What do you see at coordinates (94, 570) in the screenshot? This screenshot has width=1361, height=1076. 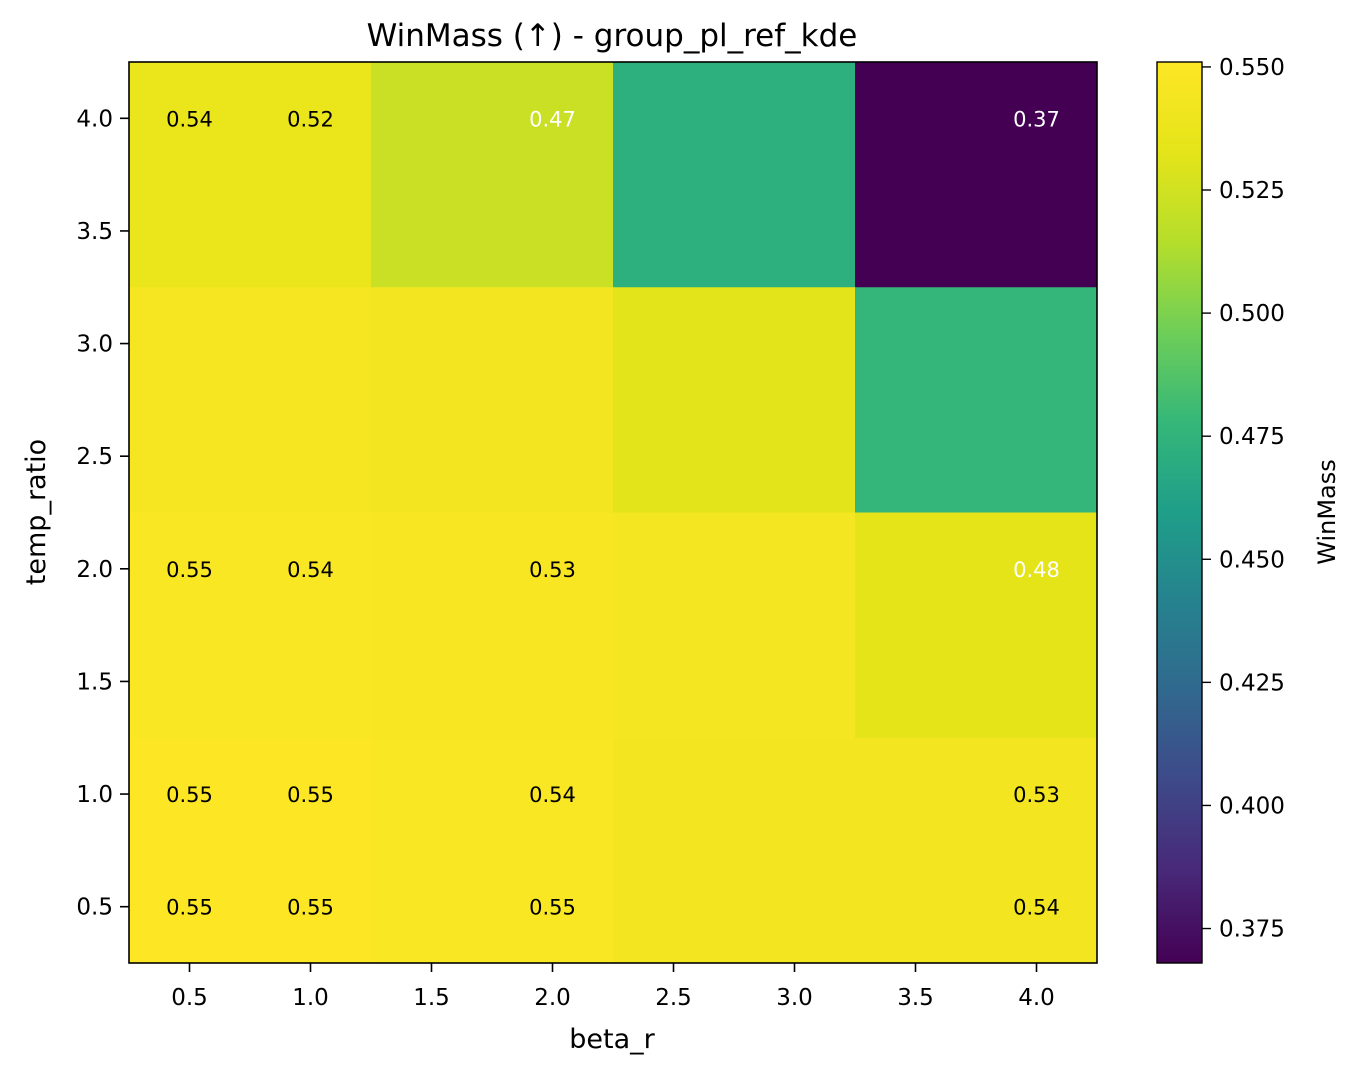 I see `y-tick-label: 2.0` at bounding box center [94, 570].